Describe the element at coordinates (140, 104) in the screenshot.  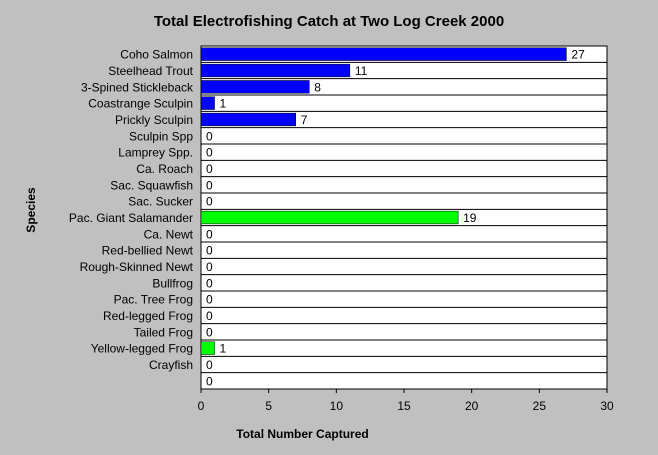
I see `category-tick-label: Coastrange Sculpin` at that location.